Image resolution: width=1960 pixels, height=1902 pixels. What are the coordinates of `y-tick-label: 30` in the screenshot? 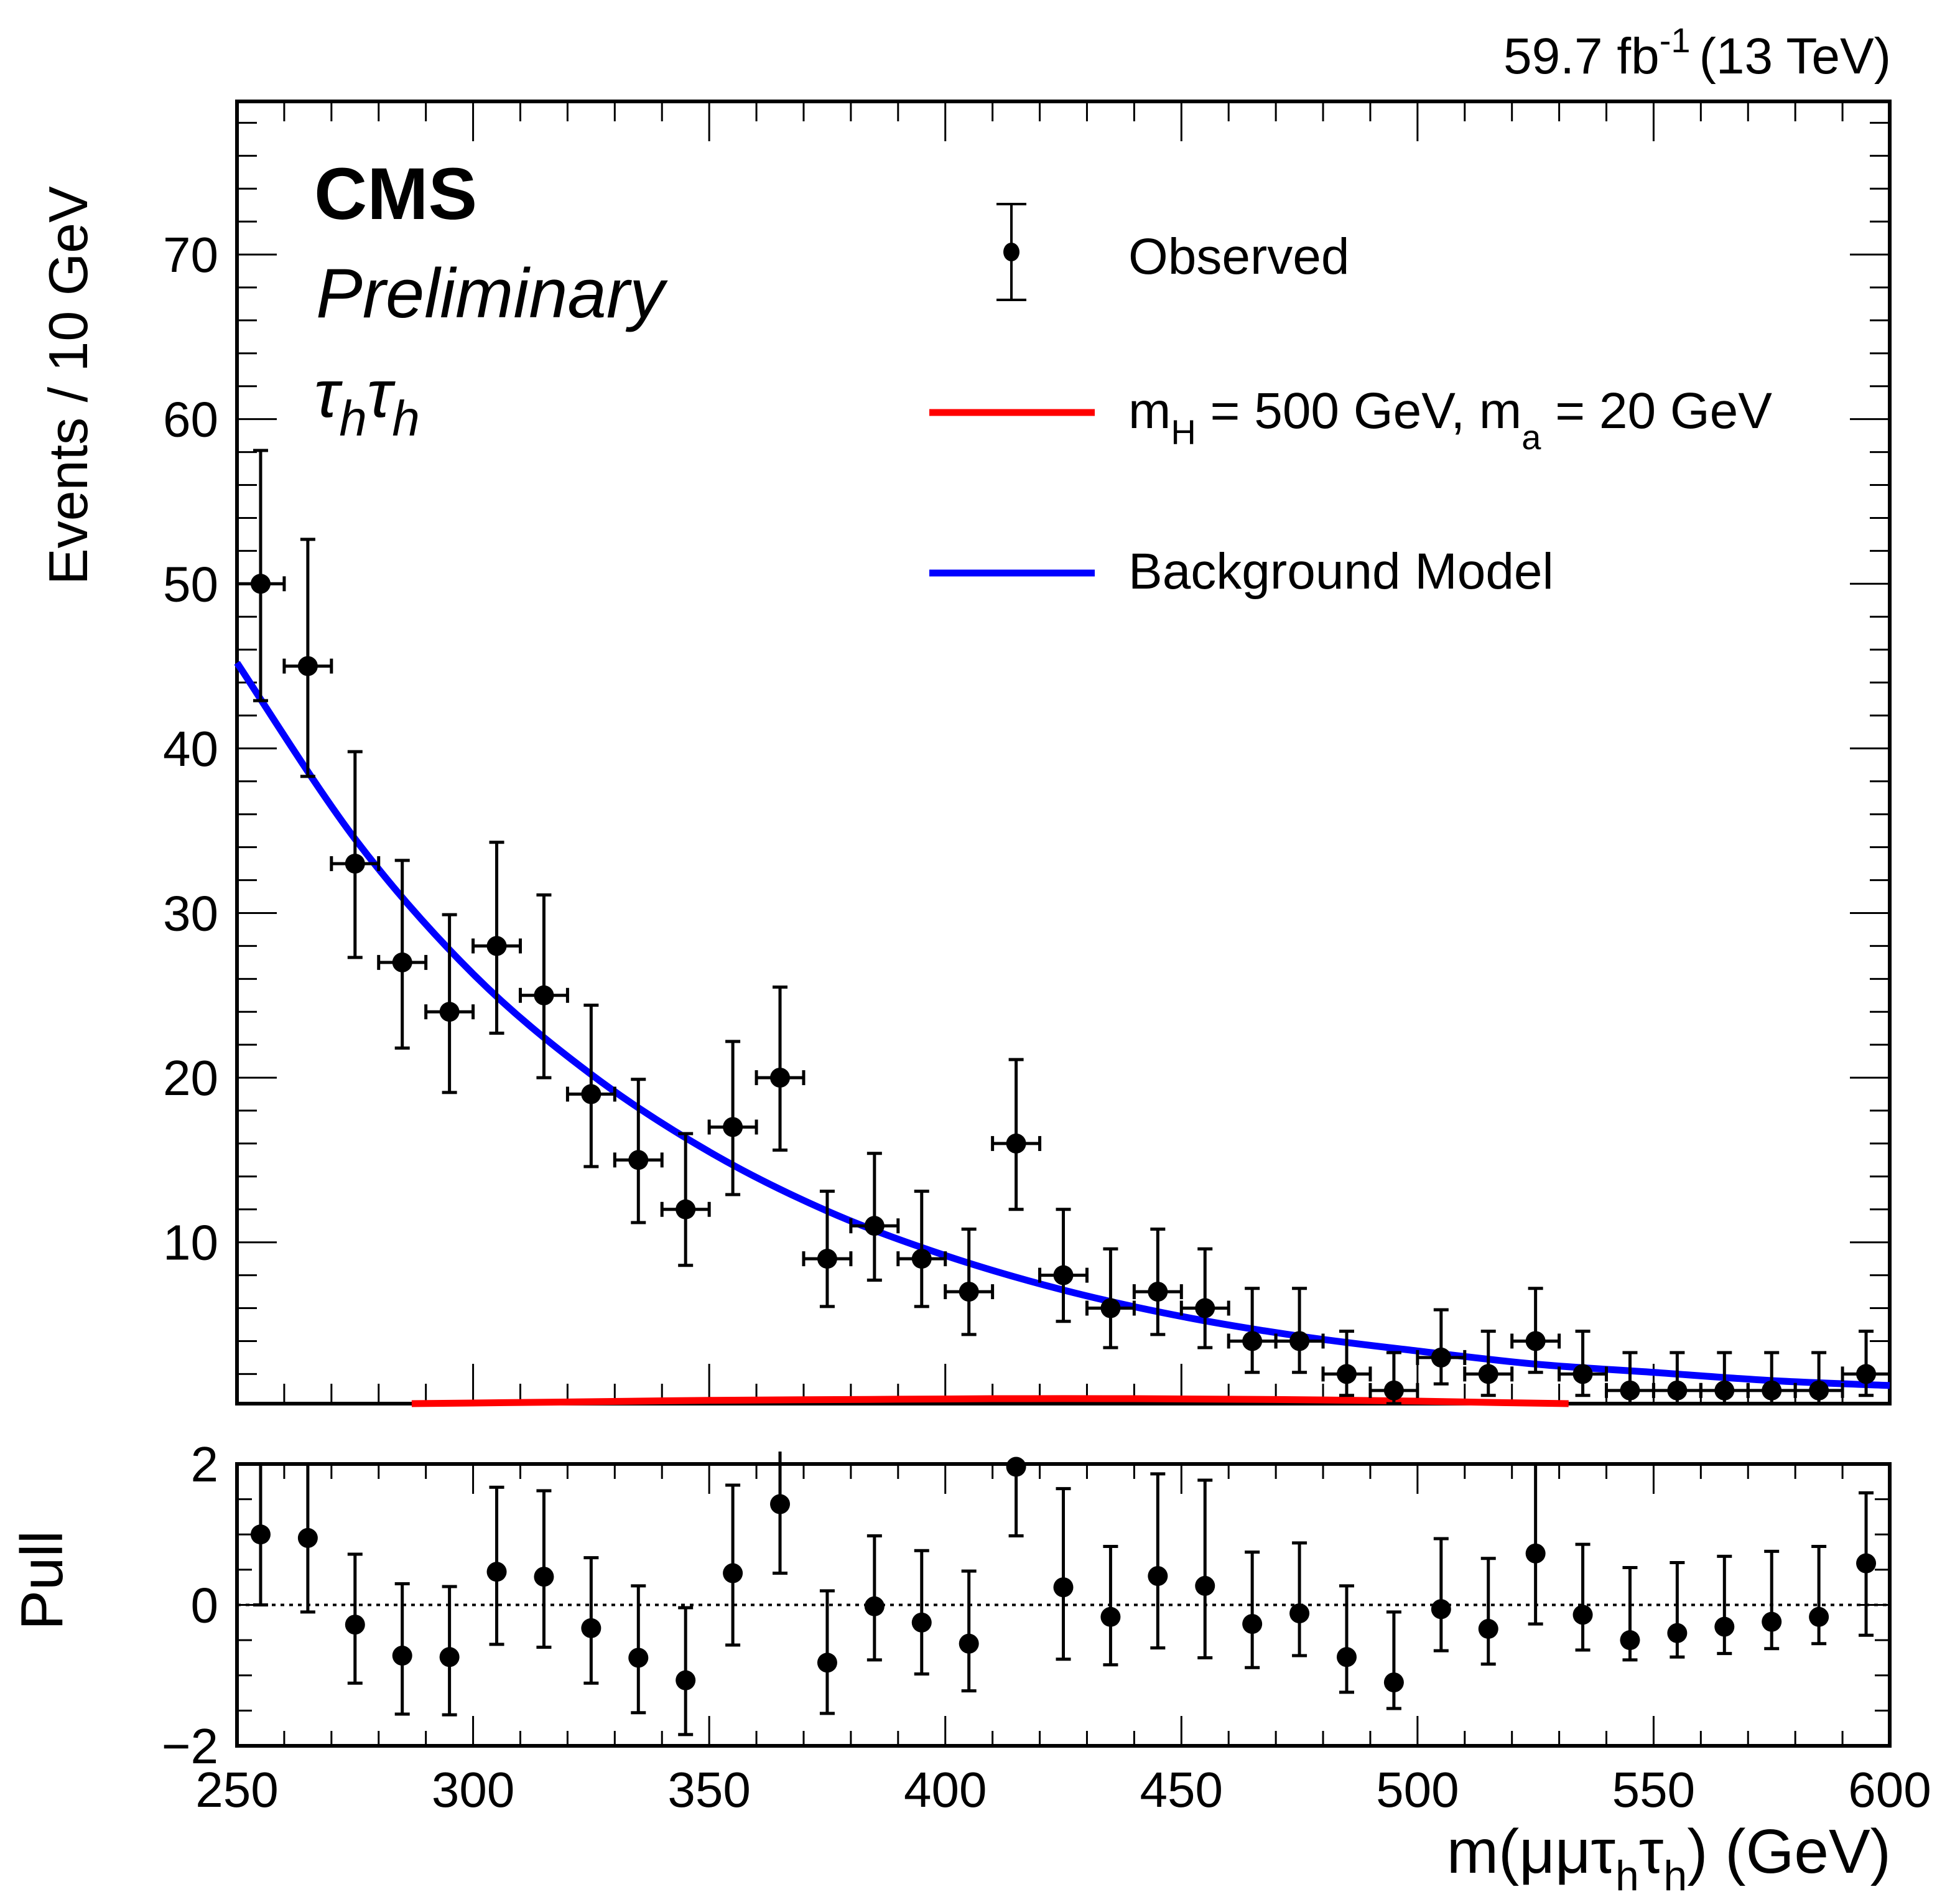 It's located at (190, 913).